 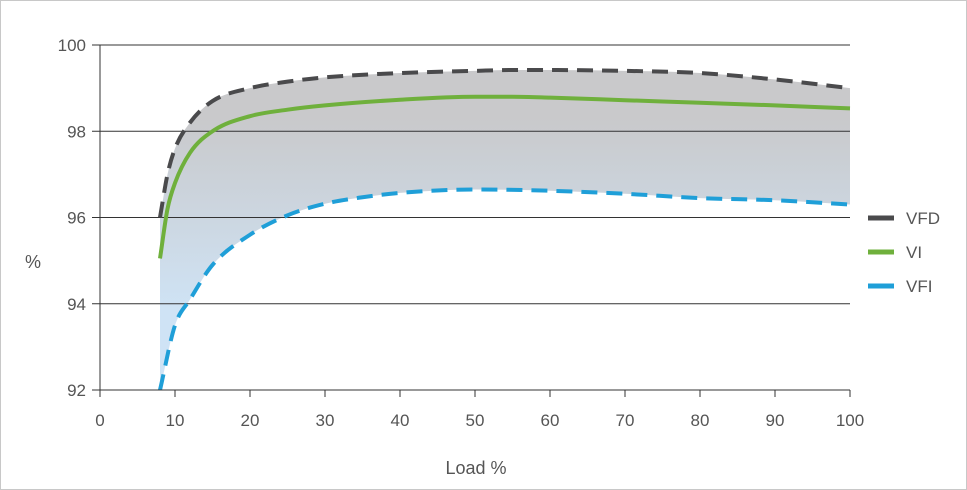 What do you see at coordinates (904, 252) in the screenshot?
I see `legend: VFD VI VFI` at bounding box center [904, 252].